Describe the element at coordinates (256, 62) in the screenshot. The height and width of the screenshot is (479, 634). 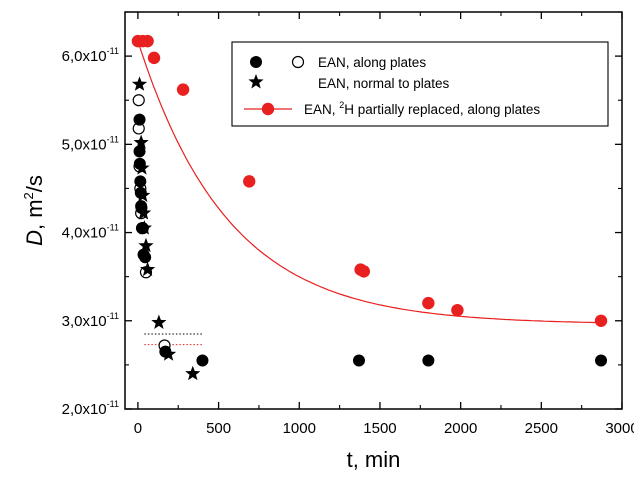
I see `legend-marker-filled-circle` at that location.